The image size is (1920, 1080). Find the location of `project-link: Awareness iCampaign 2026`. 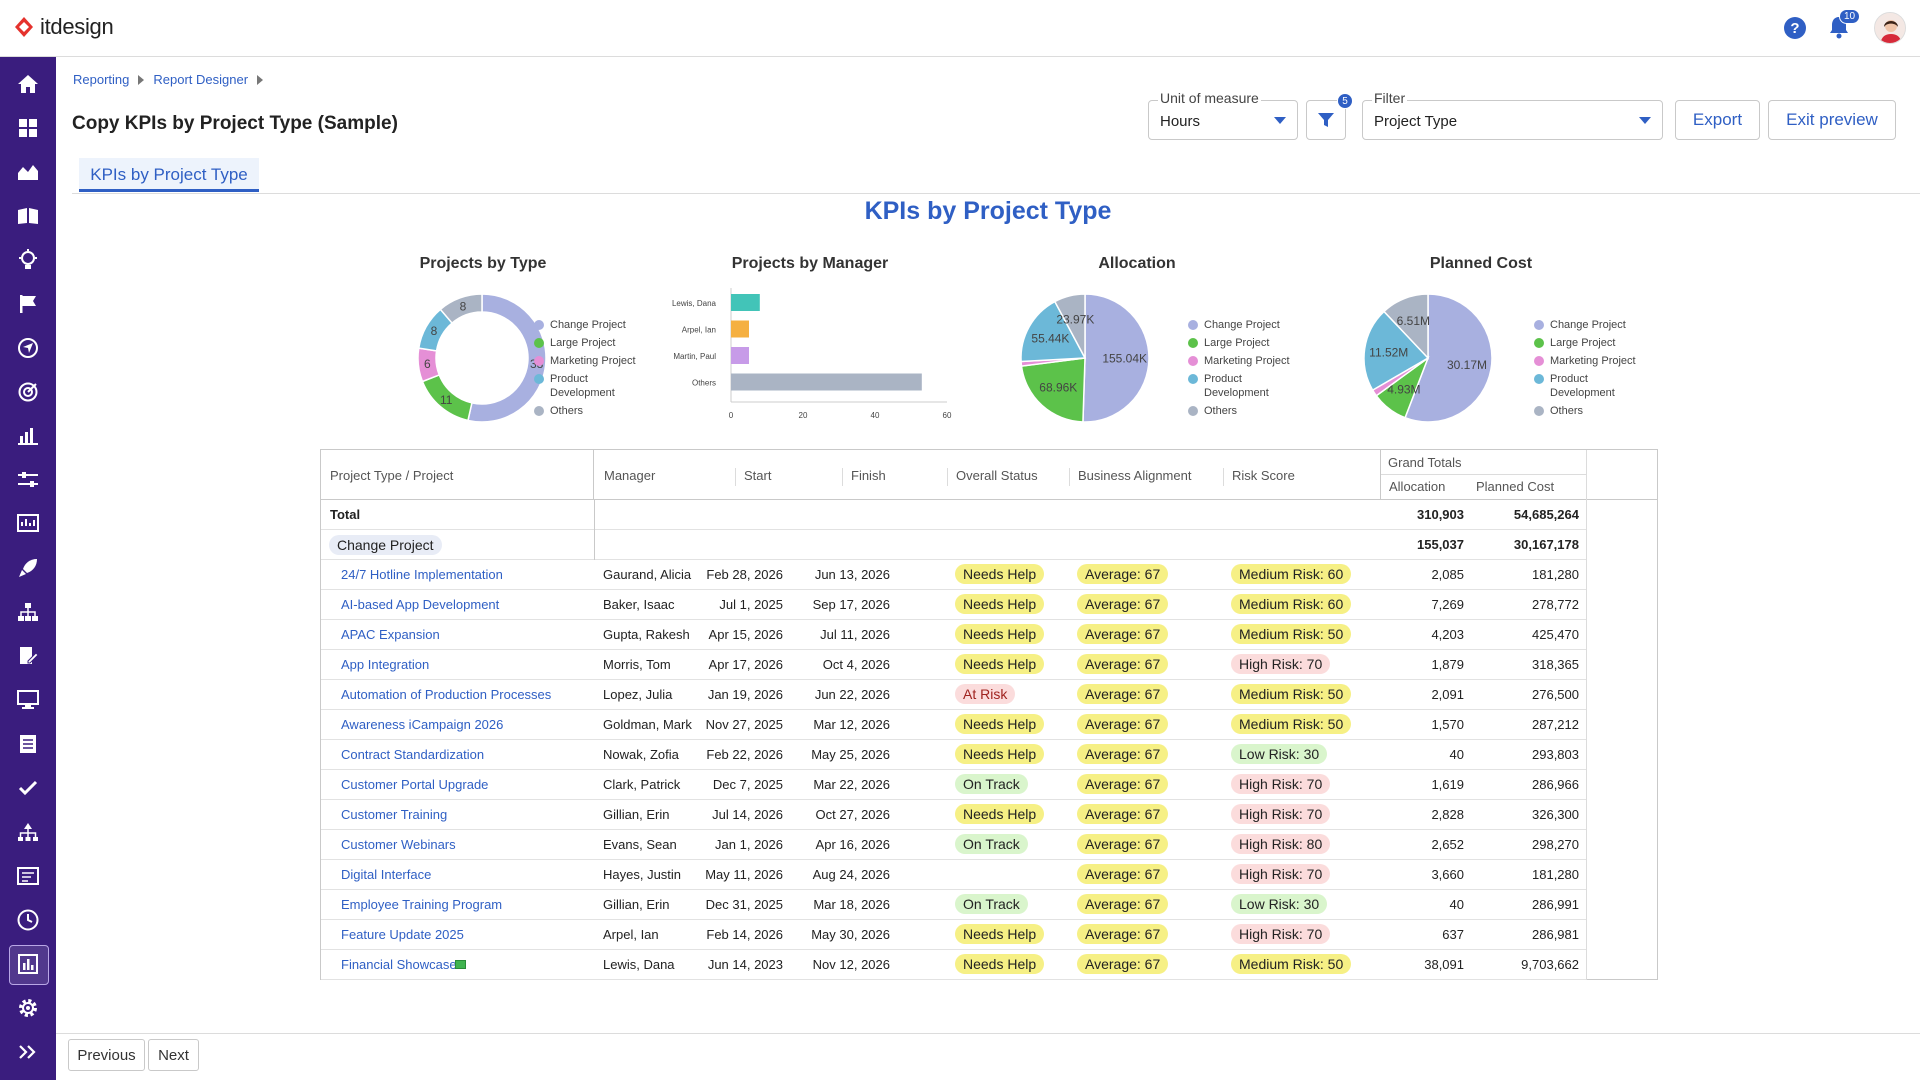

project-link: Awareness iCampaign 2026 is located at coordinates (422, 724).